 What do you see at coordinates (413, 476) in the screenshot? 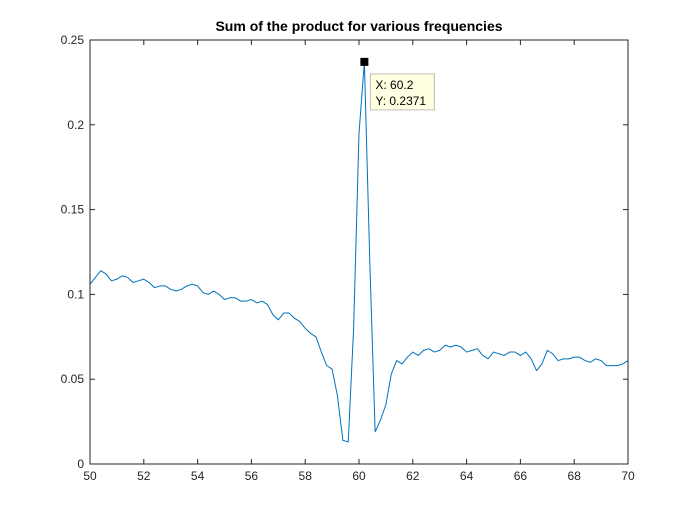
I see `x-tick-label: 62` at bounding box center [413, 476].